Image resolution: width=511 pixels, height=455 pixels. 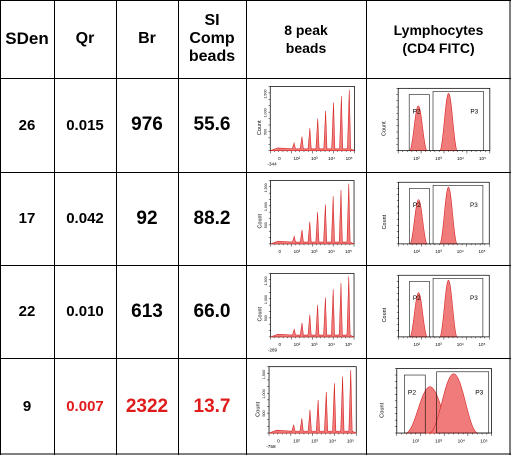 What do you see at coordinates (85, 38) in the screenshot?
I see `header-qr: Qr` at bounding box center [85, 38].